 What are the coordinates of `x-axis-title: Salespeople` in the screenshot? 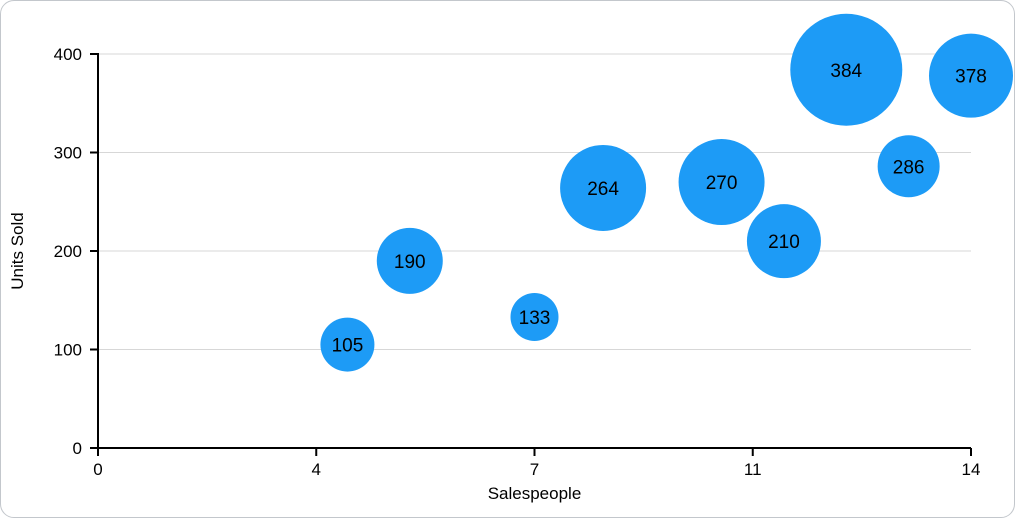 It's located at (535, 493).